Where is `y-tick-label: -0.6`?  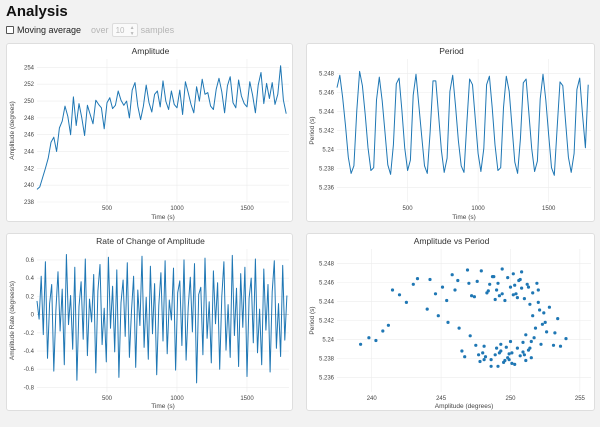 y-tick-label: -0.6 is located at coordinates (29, 370).